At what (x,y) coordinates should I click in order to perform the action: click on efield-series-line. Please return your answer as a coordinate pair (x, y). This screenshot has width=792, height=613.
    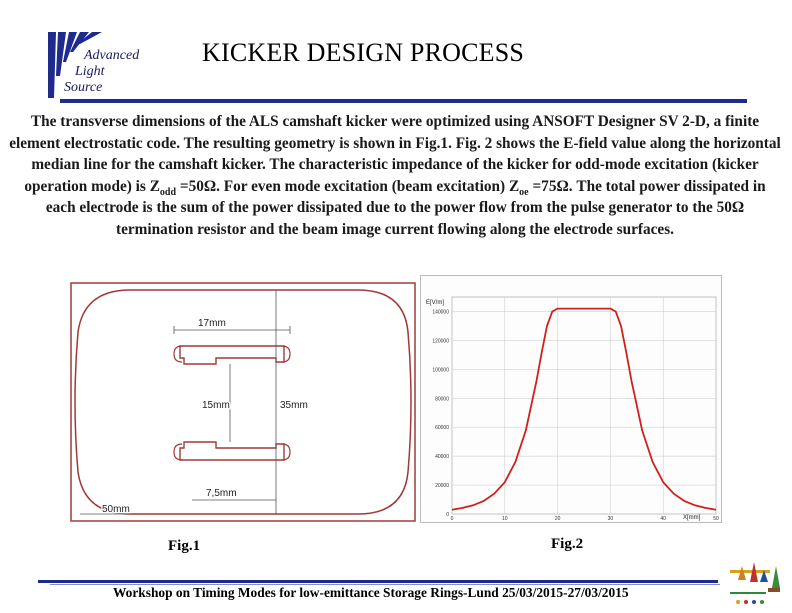
    Looking at the image, I should click on (584, 409).